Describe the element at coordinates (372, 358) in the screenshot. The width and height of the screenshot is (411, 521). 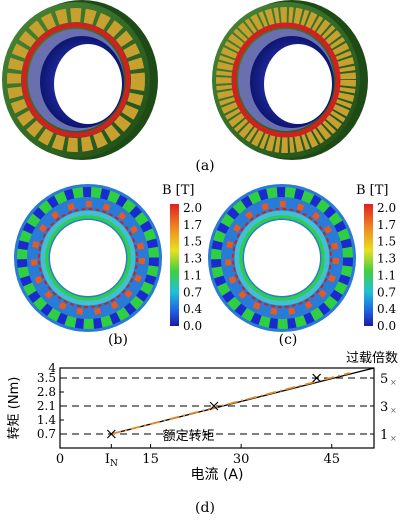
I see `y2-axis-label: 过载倍数` at that location.